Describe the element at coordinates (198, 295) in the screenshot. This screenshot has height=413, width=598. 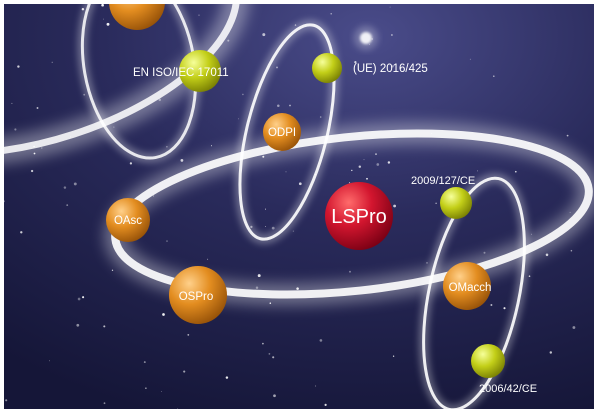
I see `planet-ospro: OSPro` at that location.